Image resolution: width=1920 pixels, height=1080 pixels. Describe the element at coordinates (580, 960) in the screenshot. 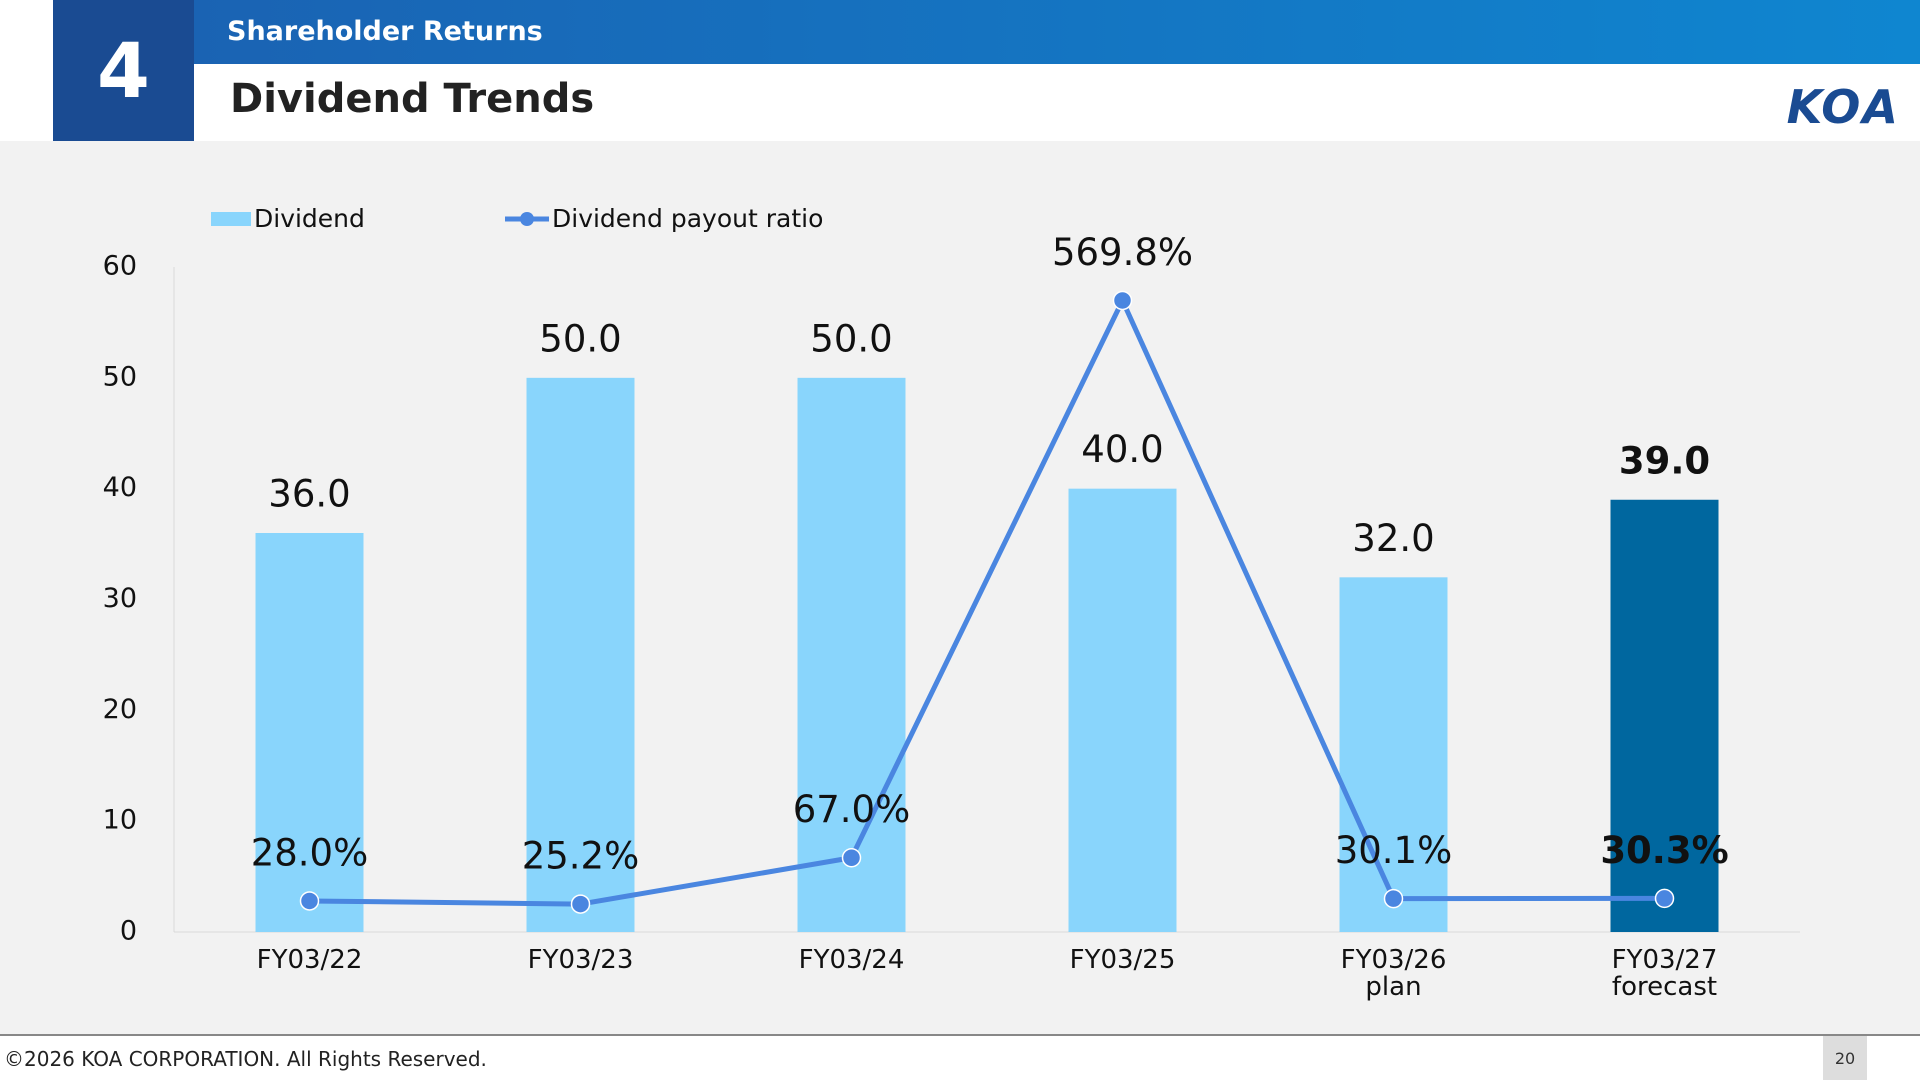

I see `x-tick-label: FY03/23` at that location.